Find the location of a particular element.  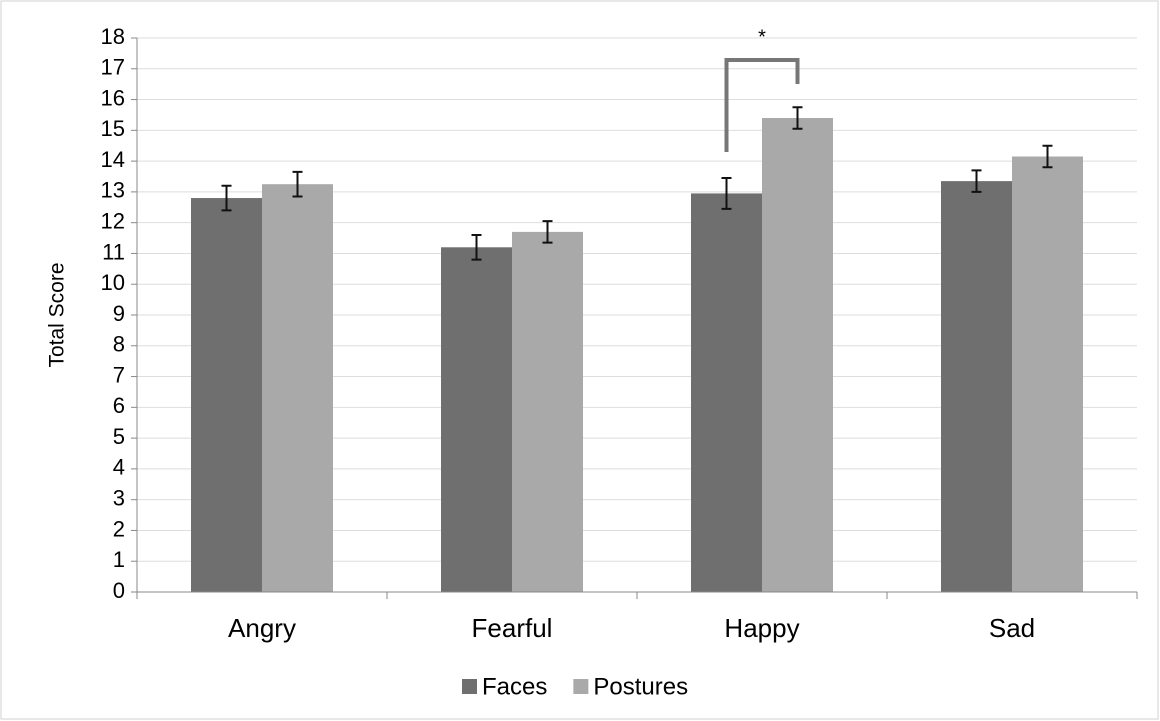

significance-bracket is located at coordinates (762, 105).